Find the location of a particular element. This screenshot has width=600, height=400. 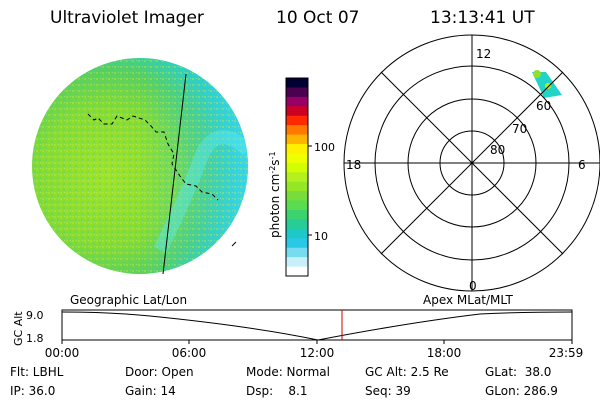

strip-right-label: Apex MLat/MLT is located at coordinates (468, 300).